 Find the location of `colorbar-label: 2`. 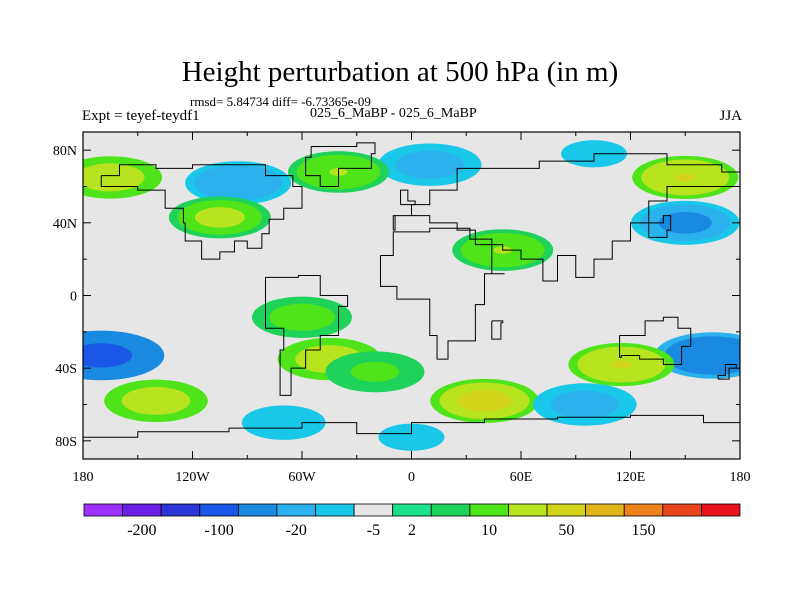

colorbar-label: 2 is located at coordinates (412, 530).